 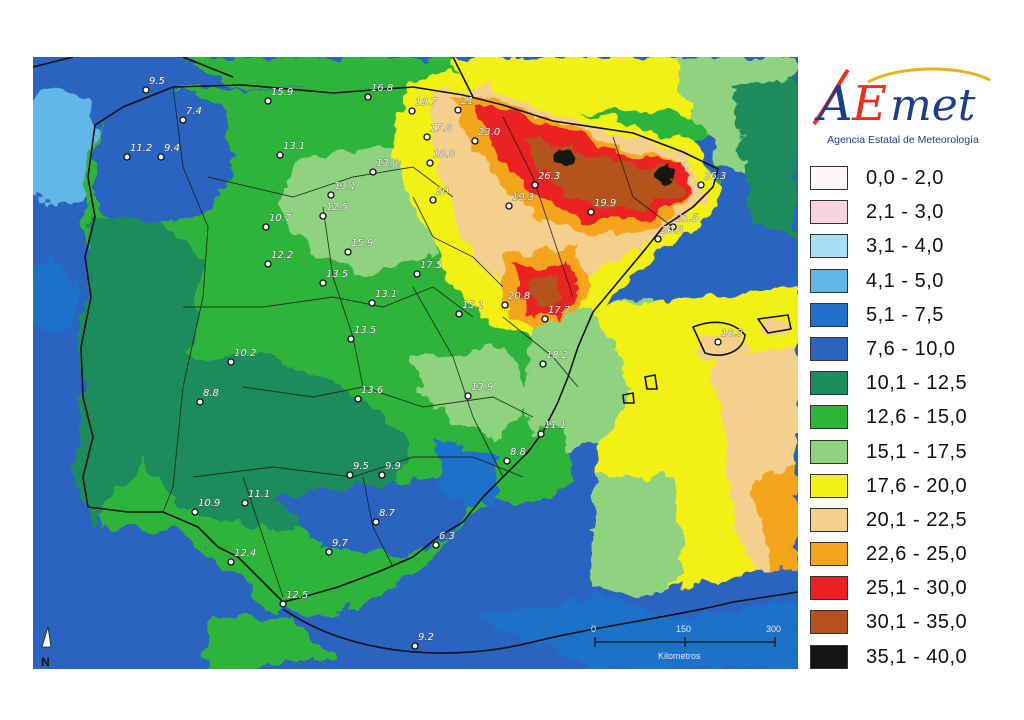 What do you see at coordinates (282, 92) in the screenshot?
I see `station-label: 15.9` at bounding box center [282, 92].